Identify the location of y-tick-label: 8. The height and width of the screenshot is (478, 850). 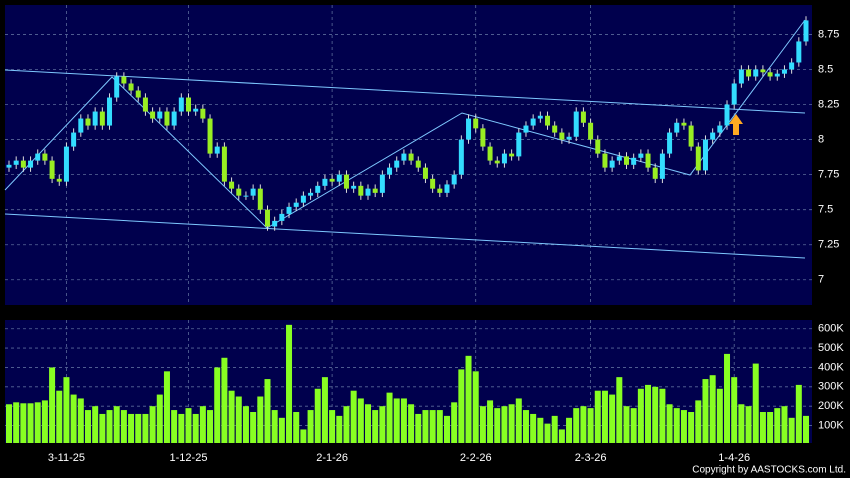
(821, 139).